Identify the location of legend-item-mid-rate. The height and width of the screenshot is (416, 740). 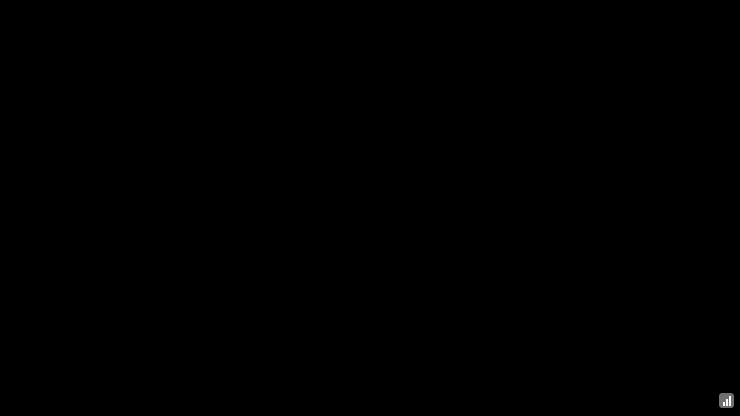
(40, 38).